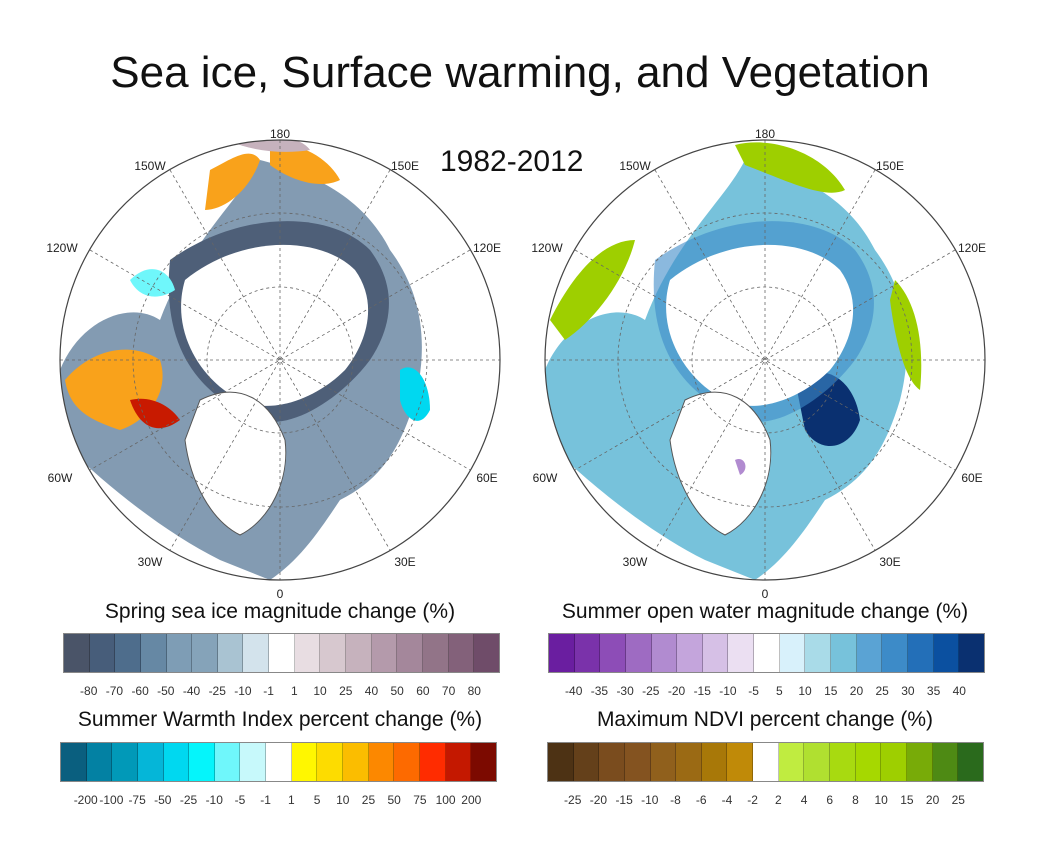 The image size is (1040, 844). What do you see at coordinates (294, 691) in the screenshot?
I see `colorbar-tick-label: 1` at bounding box center [294, 691].